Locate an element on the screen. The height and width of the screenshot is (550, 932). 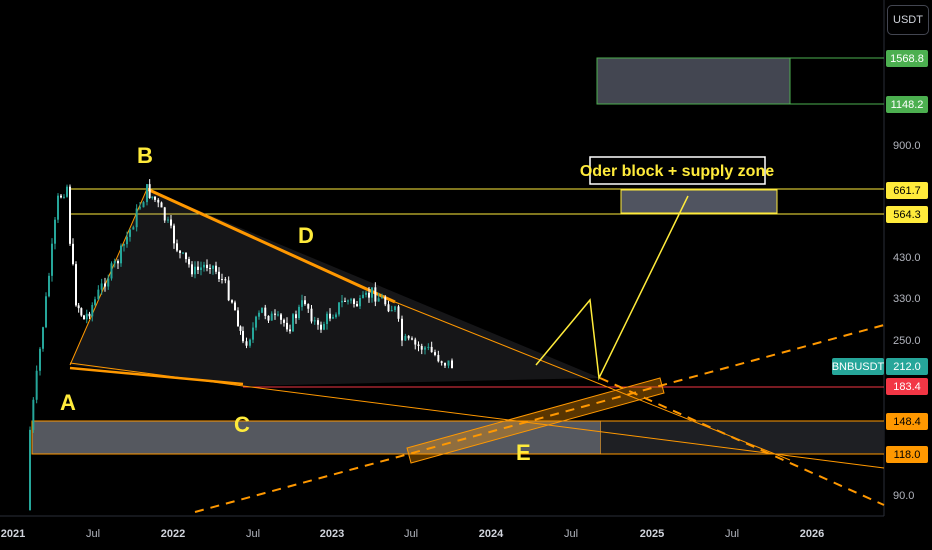
projection-path is located at coordinates (612, 288).